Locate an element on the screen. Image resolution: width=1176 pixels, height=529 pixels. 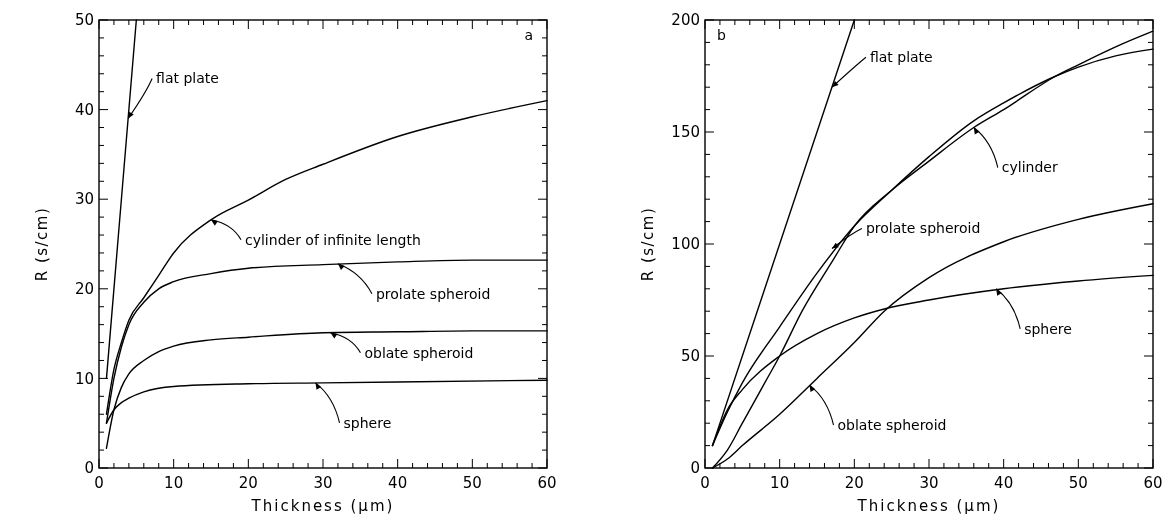
y-tick-label: 150 is located at coordinates (685, 132).